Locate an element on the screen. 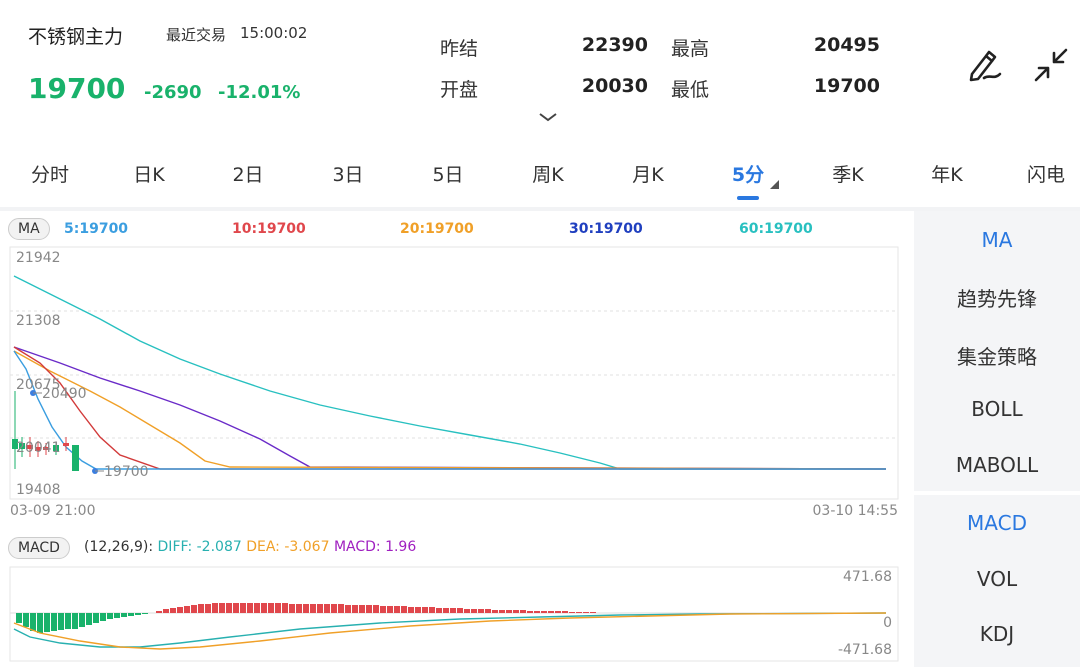  contract-name: 不锈钢主力 is located at coordinates (76, 37).